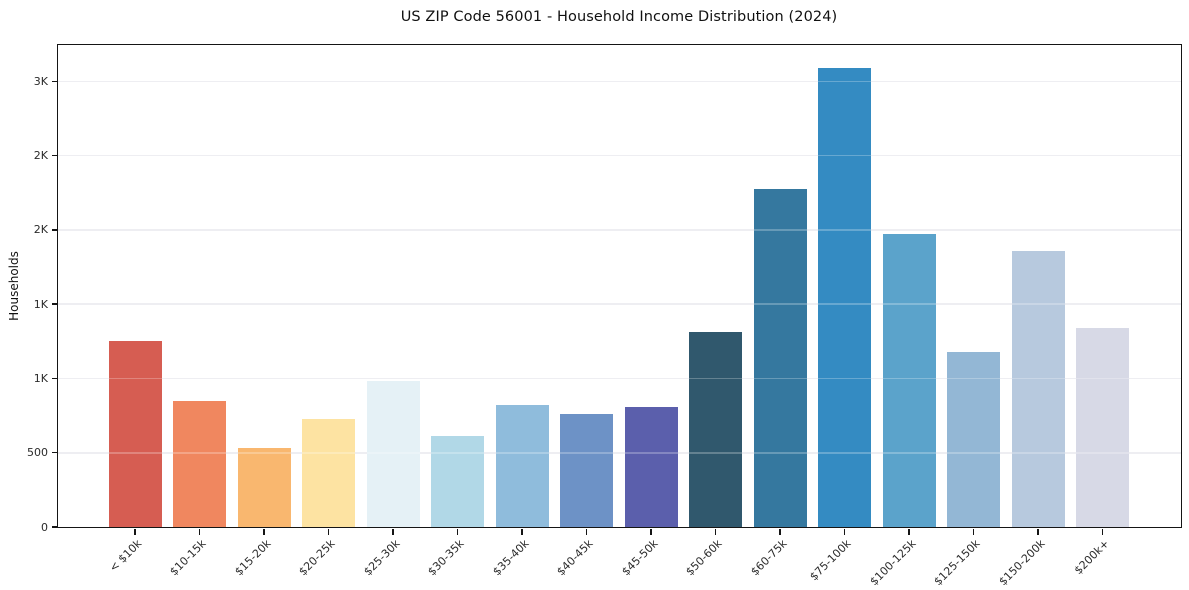 The height and width of the screenshot is (590, 1189). I want to click on x-tick-label-text: $10-15k, so click(188, 558).